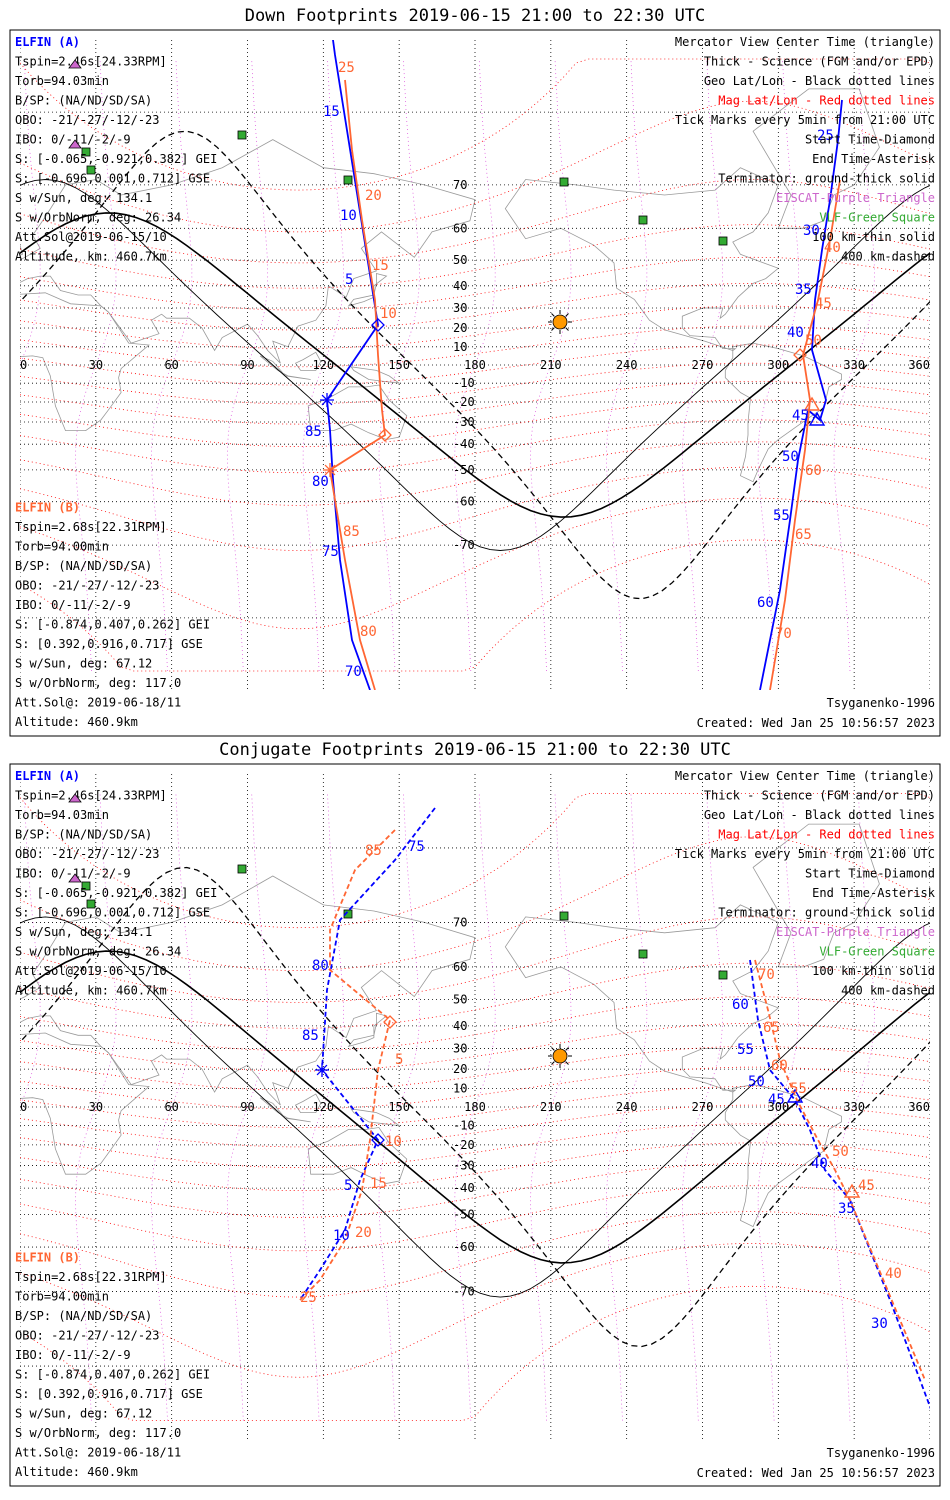 The height and width of the screenshot is (1500, 950). I want to click on legend-line: Terminator: ground-thick solid, so click(826, 913).